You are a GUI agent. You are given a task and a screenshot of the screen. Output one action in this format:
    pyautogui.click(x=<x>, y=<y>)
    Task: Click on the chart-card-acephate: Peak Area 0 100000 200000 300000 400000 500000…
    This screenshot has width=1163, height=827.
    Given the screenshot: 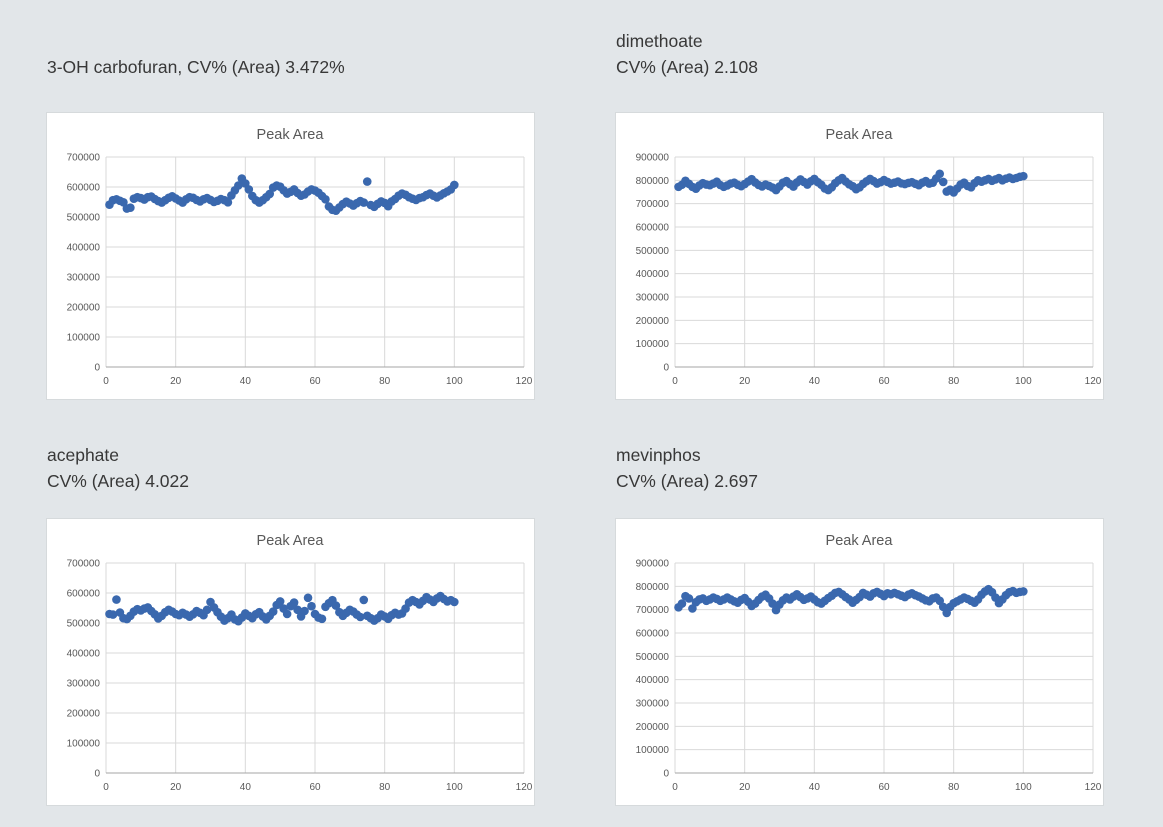 What is the action you would take?
    pyautogui.click(x=290, y=662)
    